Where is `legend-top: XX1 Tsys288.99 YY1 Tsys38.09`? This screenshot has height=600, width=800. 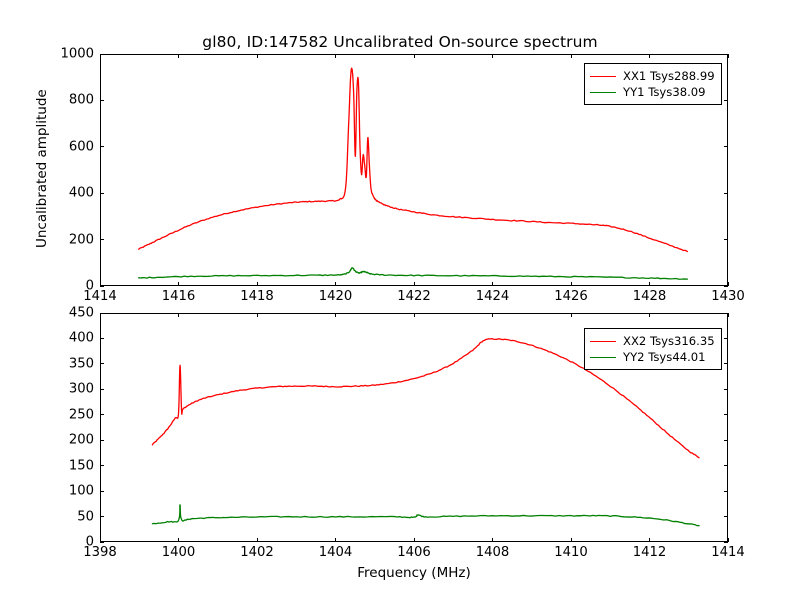 legend-top: XX1 Tsys288.99 YY1 Tsys38.09 is located at coordinates (653, 84).